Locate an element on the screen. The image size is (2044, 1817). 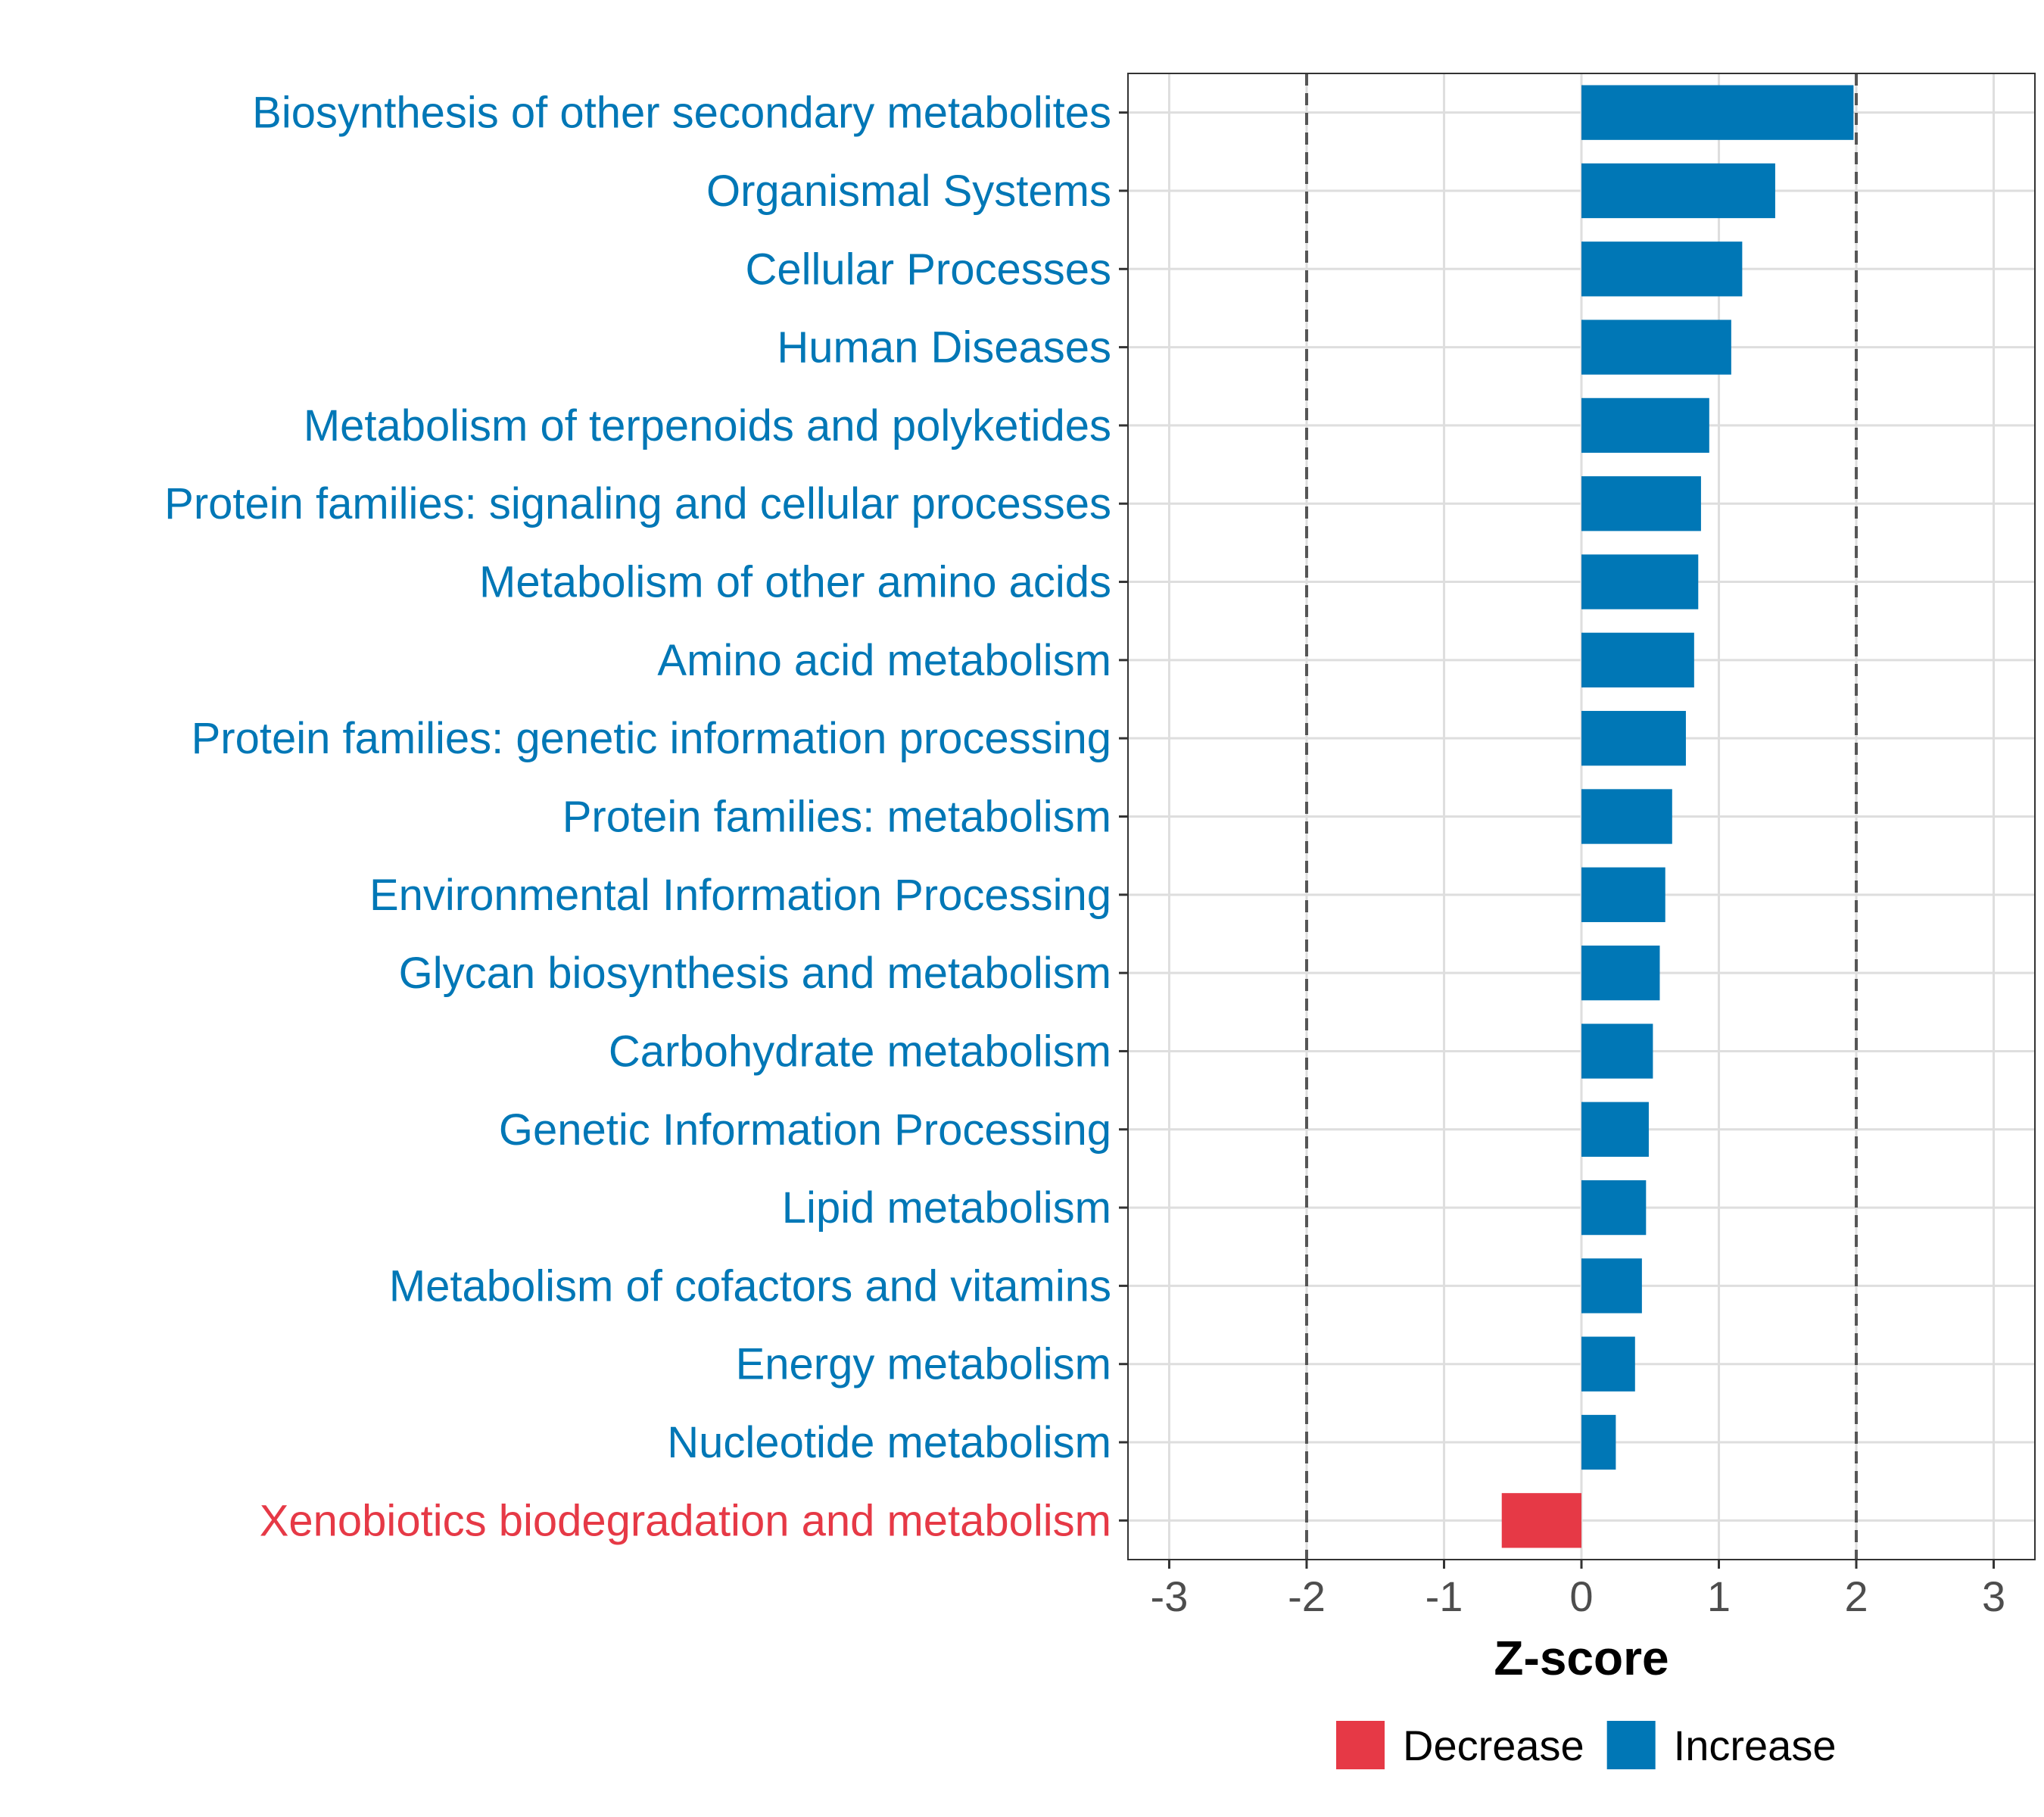
bars is located at coordinates (1677, 816).